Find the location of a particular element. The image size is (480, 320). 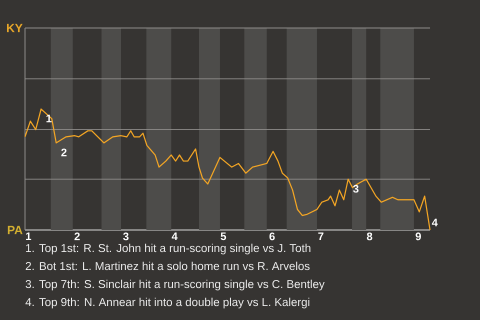

x-tick-label: 9 is located at coordinates (418, 236).